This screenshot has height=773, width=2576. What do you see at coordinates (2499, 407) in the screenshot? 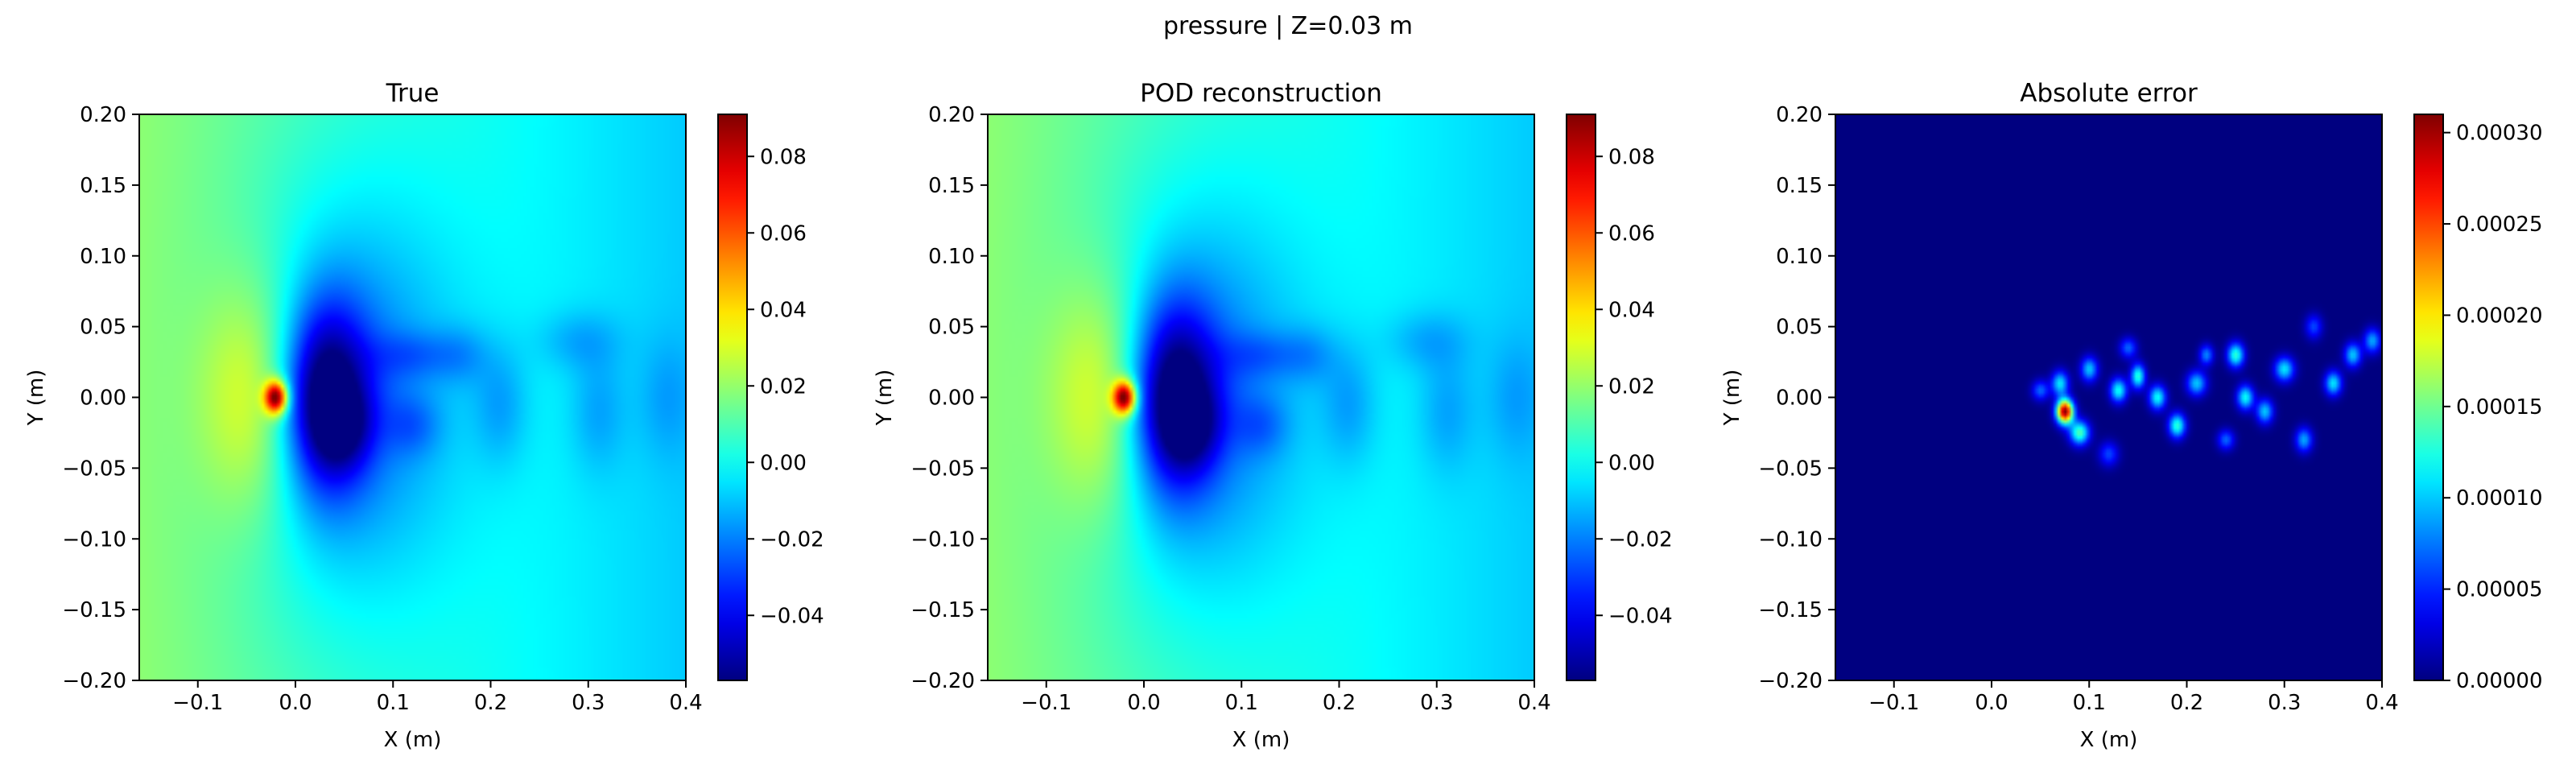
I see `colorbar-tick-label: 0.00015` at bounding box center [2499, 407].